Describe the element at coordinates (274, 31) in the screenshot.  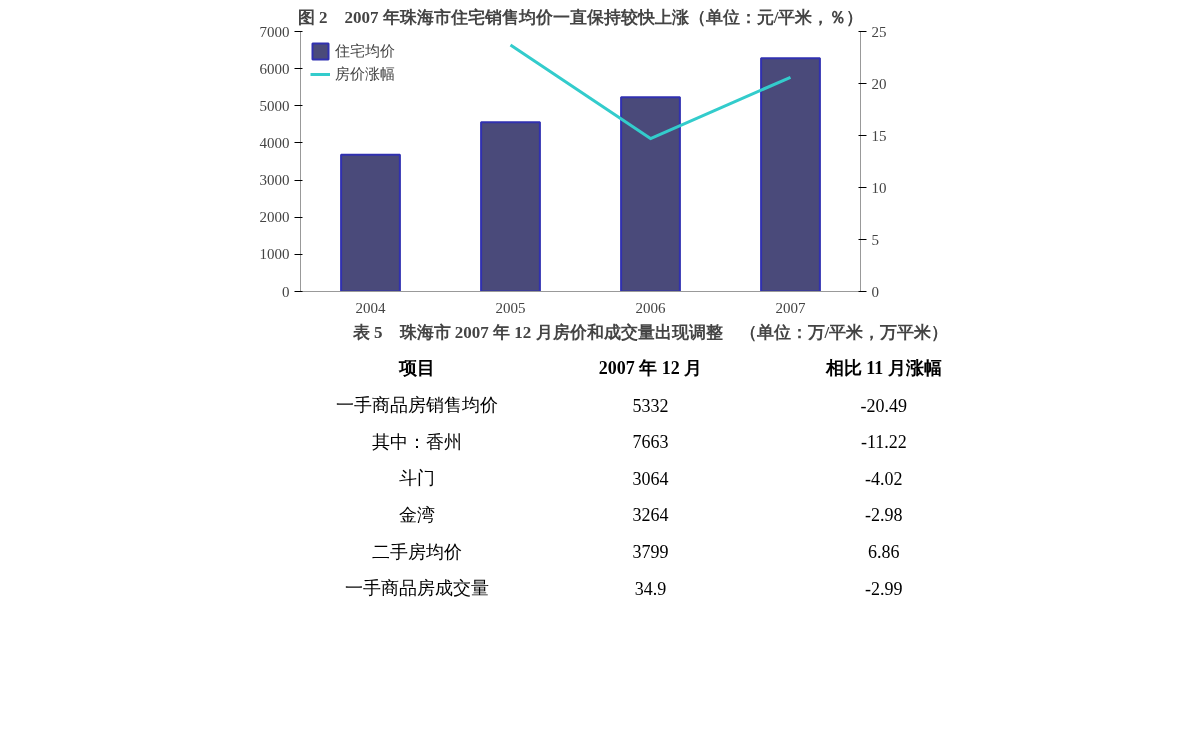
I see `y-tick-label: 7000` at that location.